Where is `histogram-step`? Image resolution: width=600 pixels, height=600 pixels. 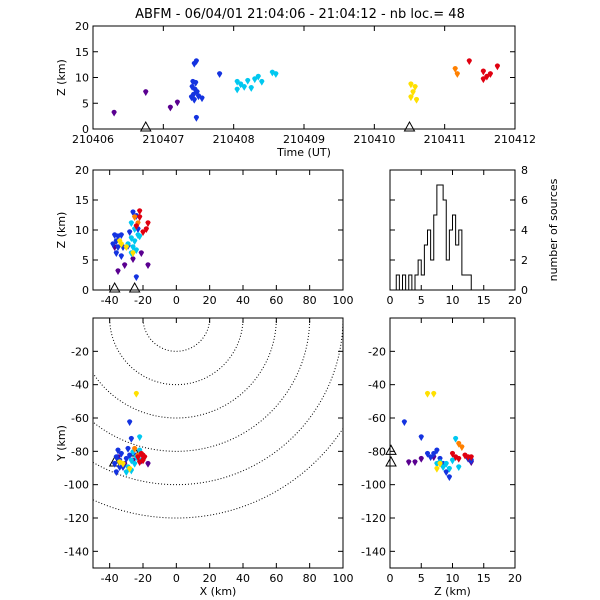
histogram-step is located at coordinates (452, 237).